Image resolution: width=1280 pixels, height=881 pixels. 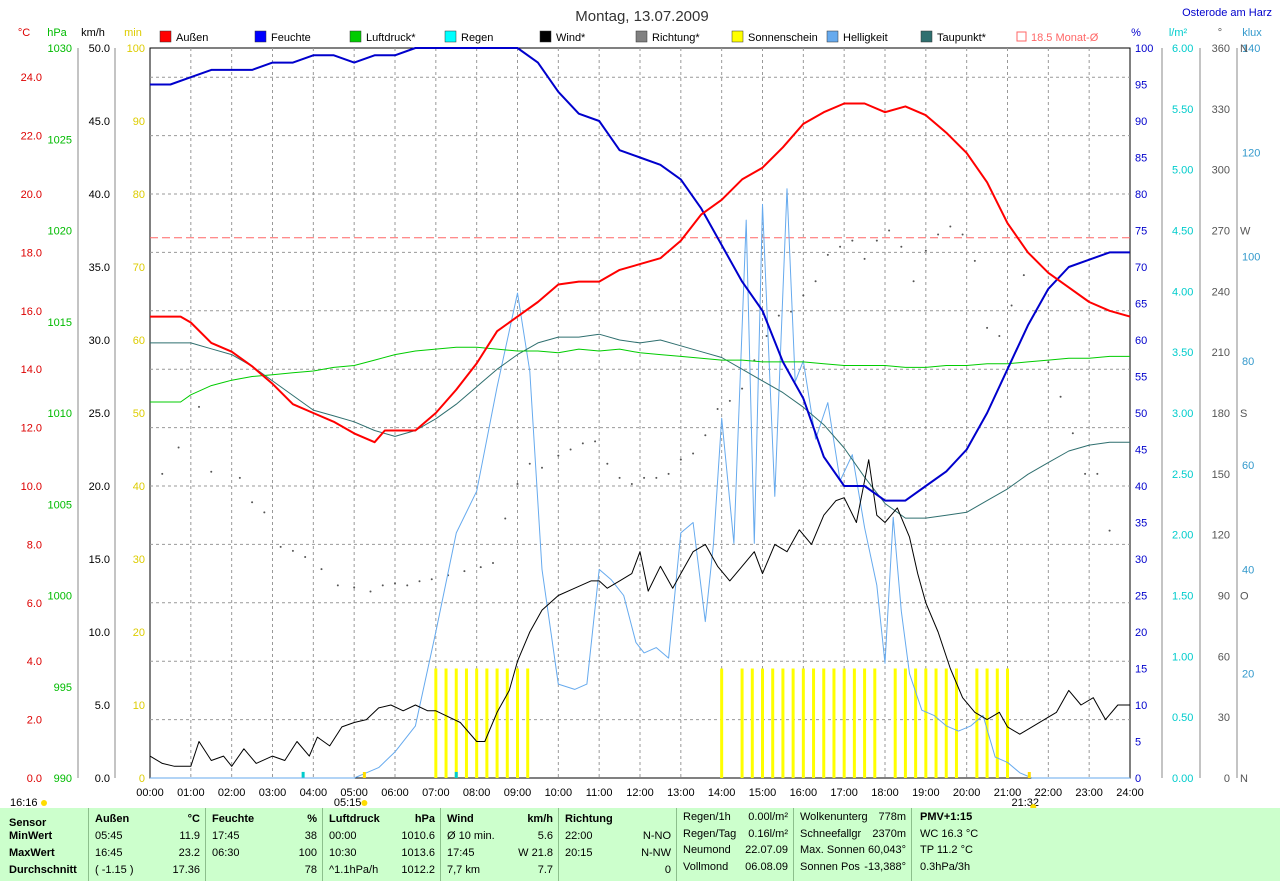 I want to click on sun-markers: 05:15 21:32 16:16, so click(x=524, y=790).